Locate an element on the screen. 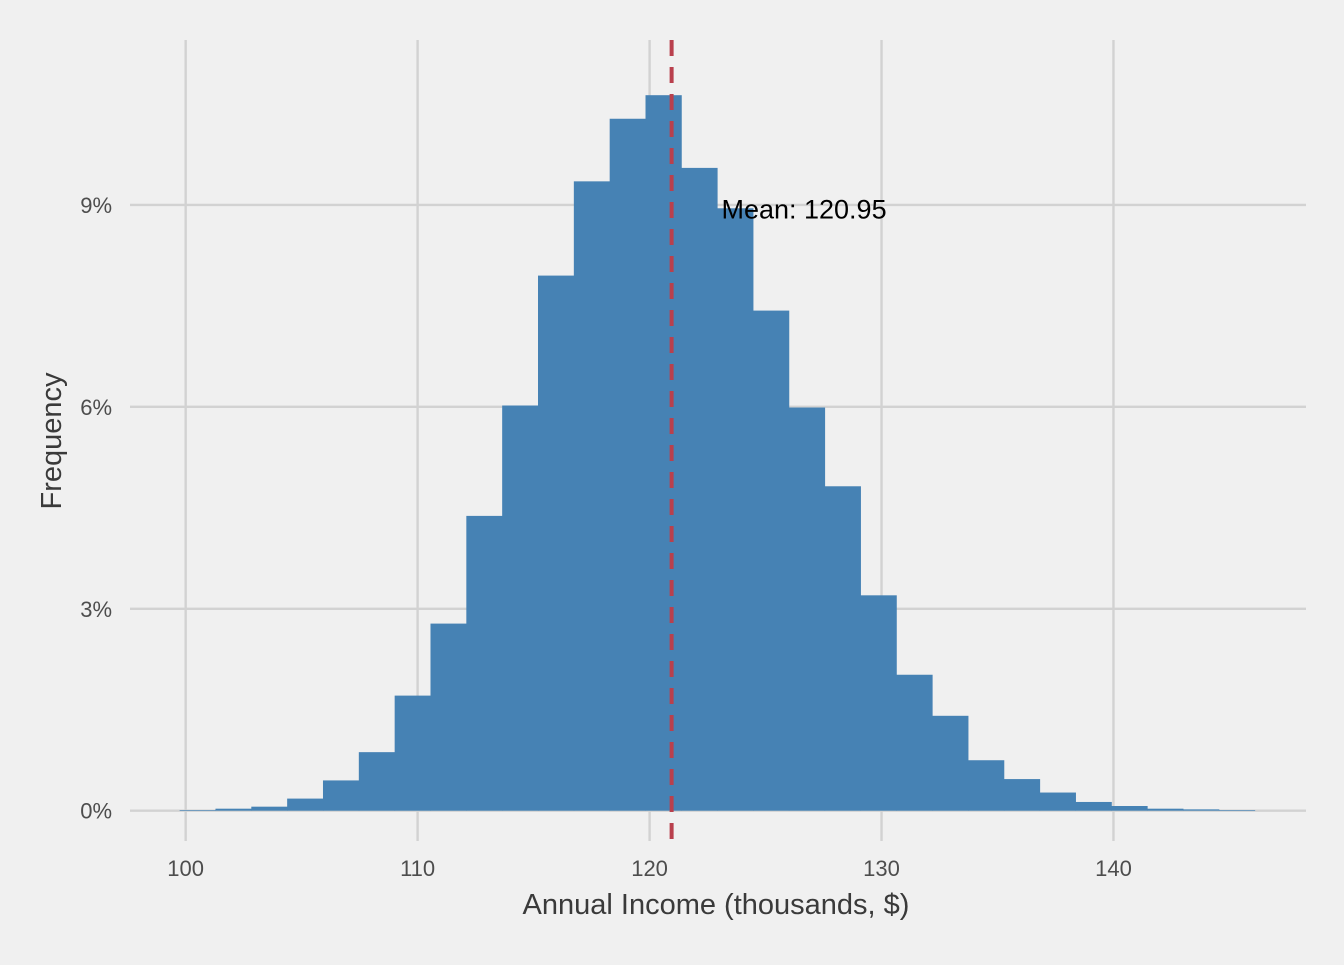  x-tick-label: 110 is located at coordinates (417, 868).